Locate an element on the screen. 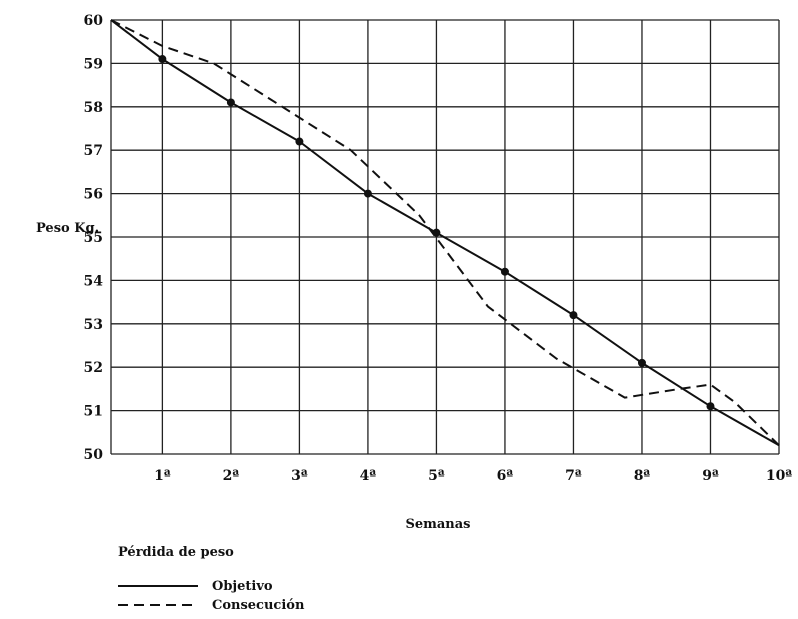 The image size is (798, 619). x-tick-label: 5ª is located at coordinates (436, 476).